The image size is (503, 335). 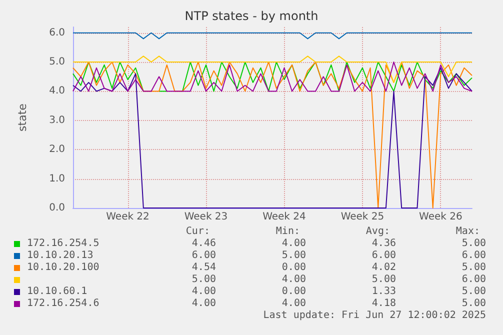 What do you see at coordinates (128, 217) in the screenshot?
I see `x-tick-label: Week 22` at bounding box center [128, 217].